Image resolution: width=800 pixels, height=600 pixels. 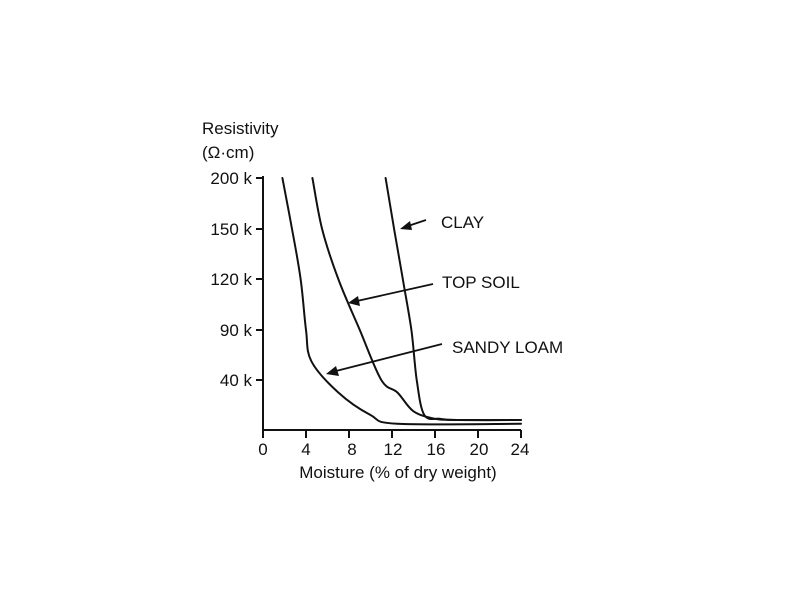 I want to click on x-tick-label: 0, so click(x=262, y=449).